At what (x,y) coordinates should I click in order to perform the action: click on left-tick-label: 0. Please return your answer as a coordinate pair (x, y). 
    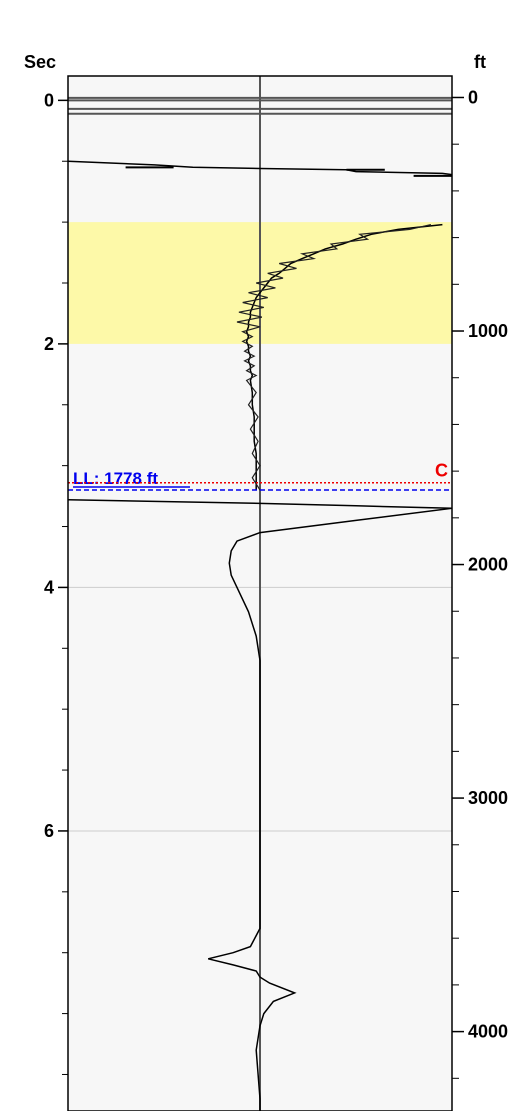
    Looking at the image, I should click on (49, 100).